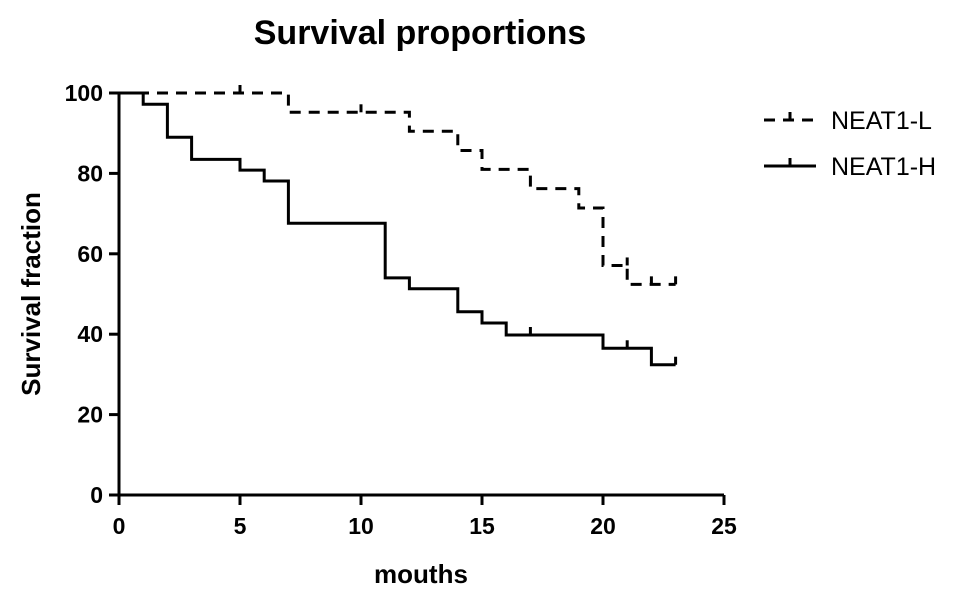 This screenshot has width=974, height=600. I want to click on y-tick-label-20: 20, so click(90, 415).